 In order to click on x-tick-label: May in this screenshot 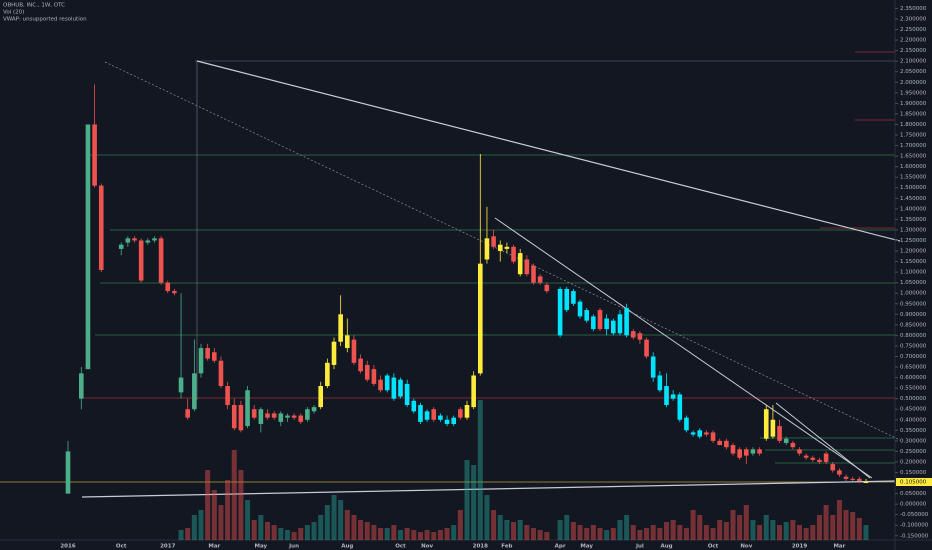, I will do `click(586, 547)`.